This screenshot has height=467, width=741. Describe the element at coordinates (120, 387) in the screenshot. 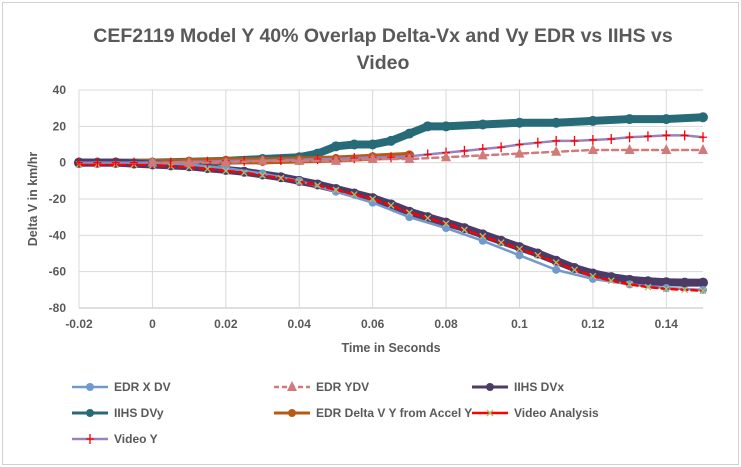

I see `legend-item: EDR X DV` at that location.